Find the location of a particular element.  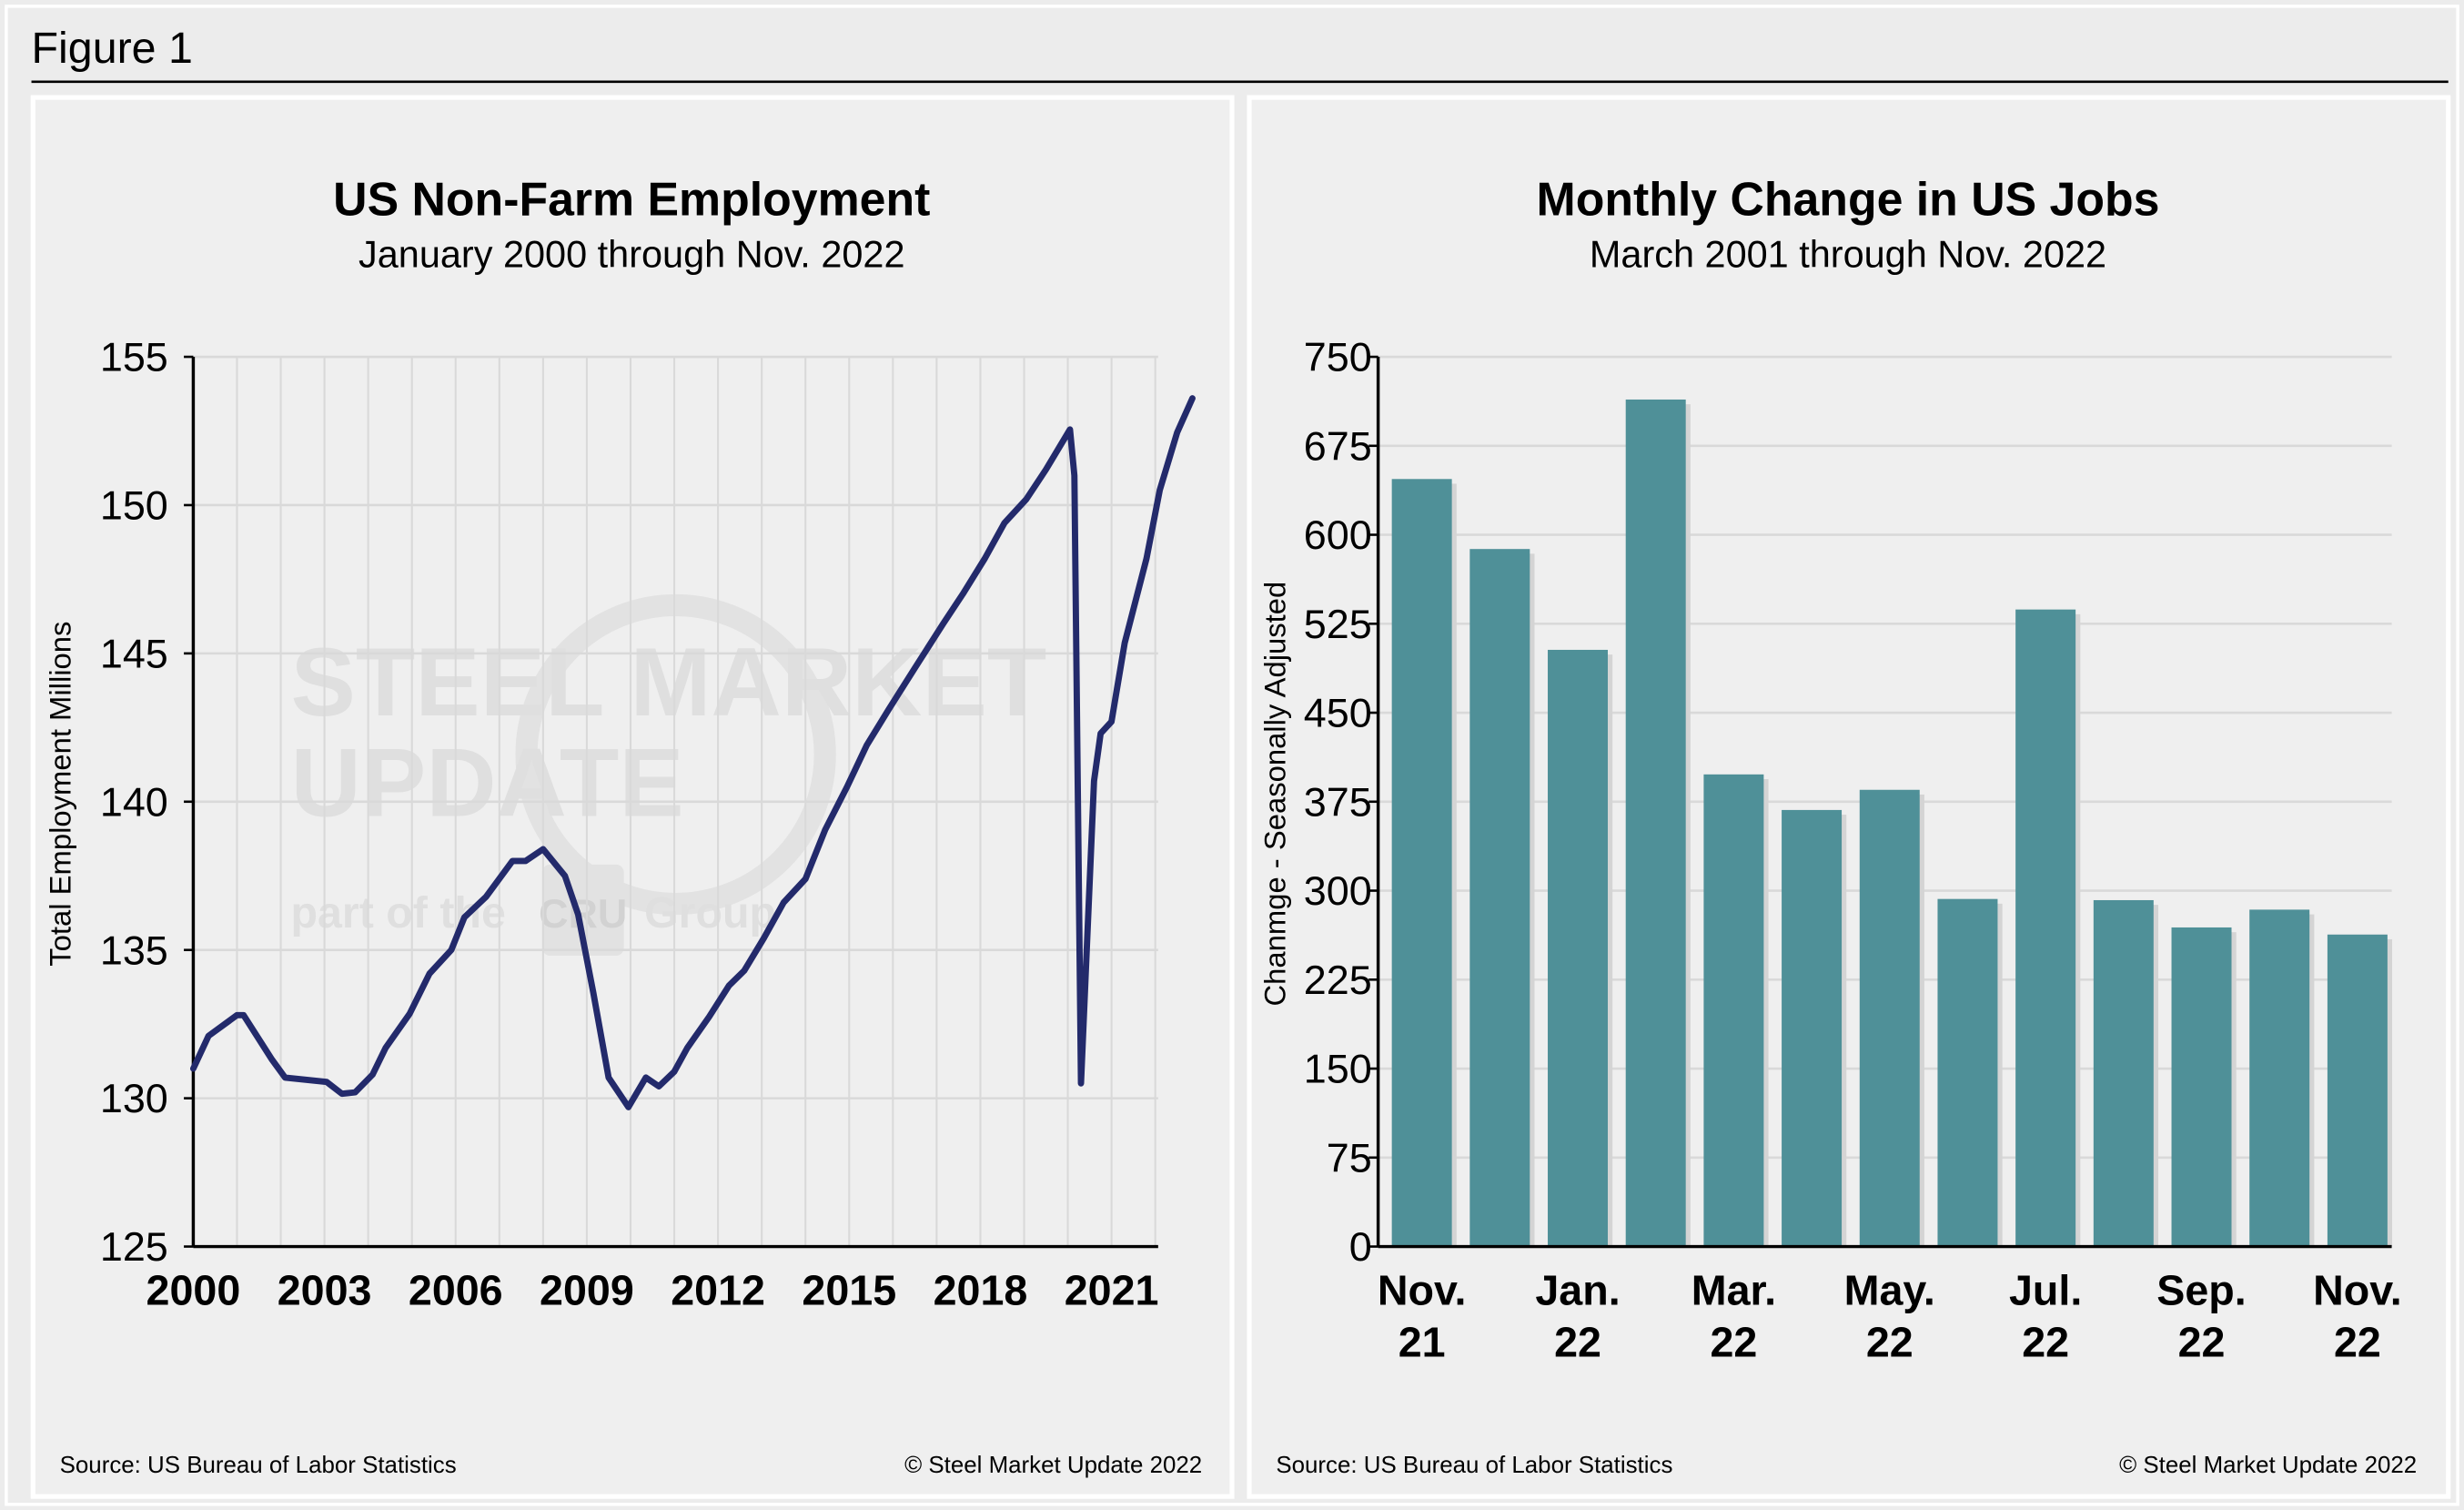

watermark-logo: STEEL MARKET UPDATE part of the CRU Group is located at coordinates (669, 775).